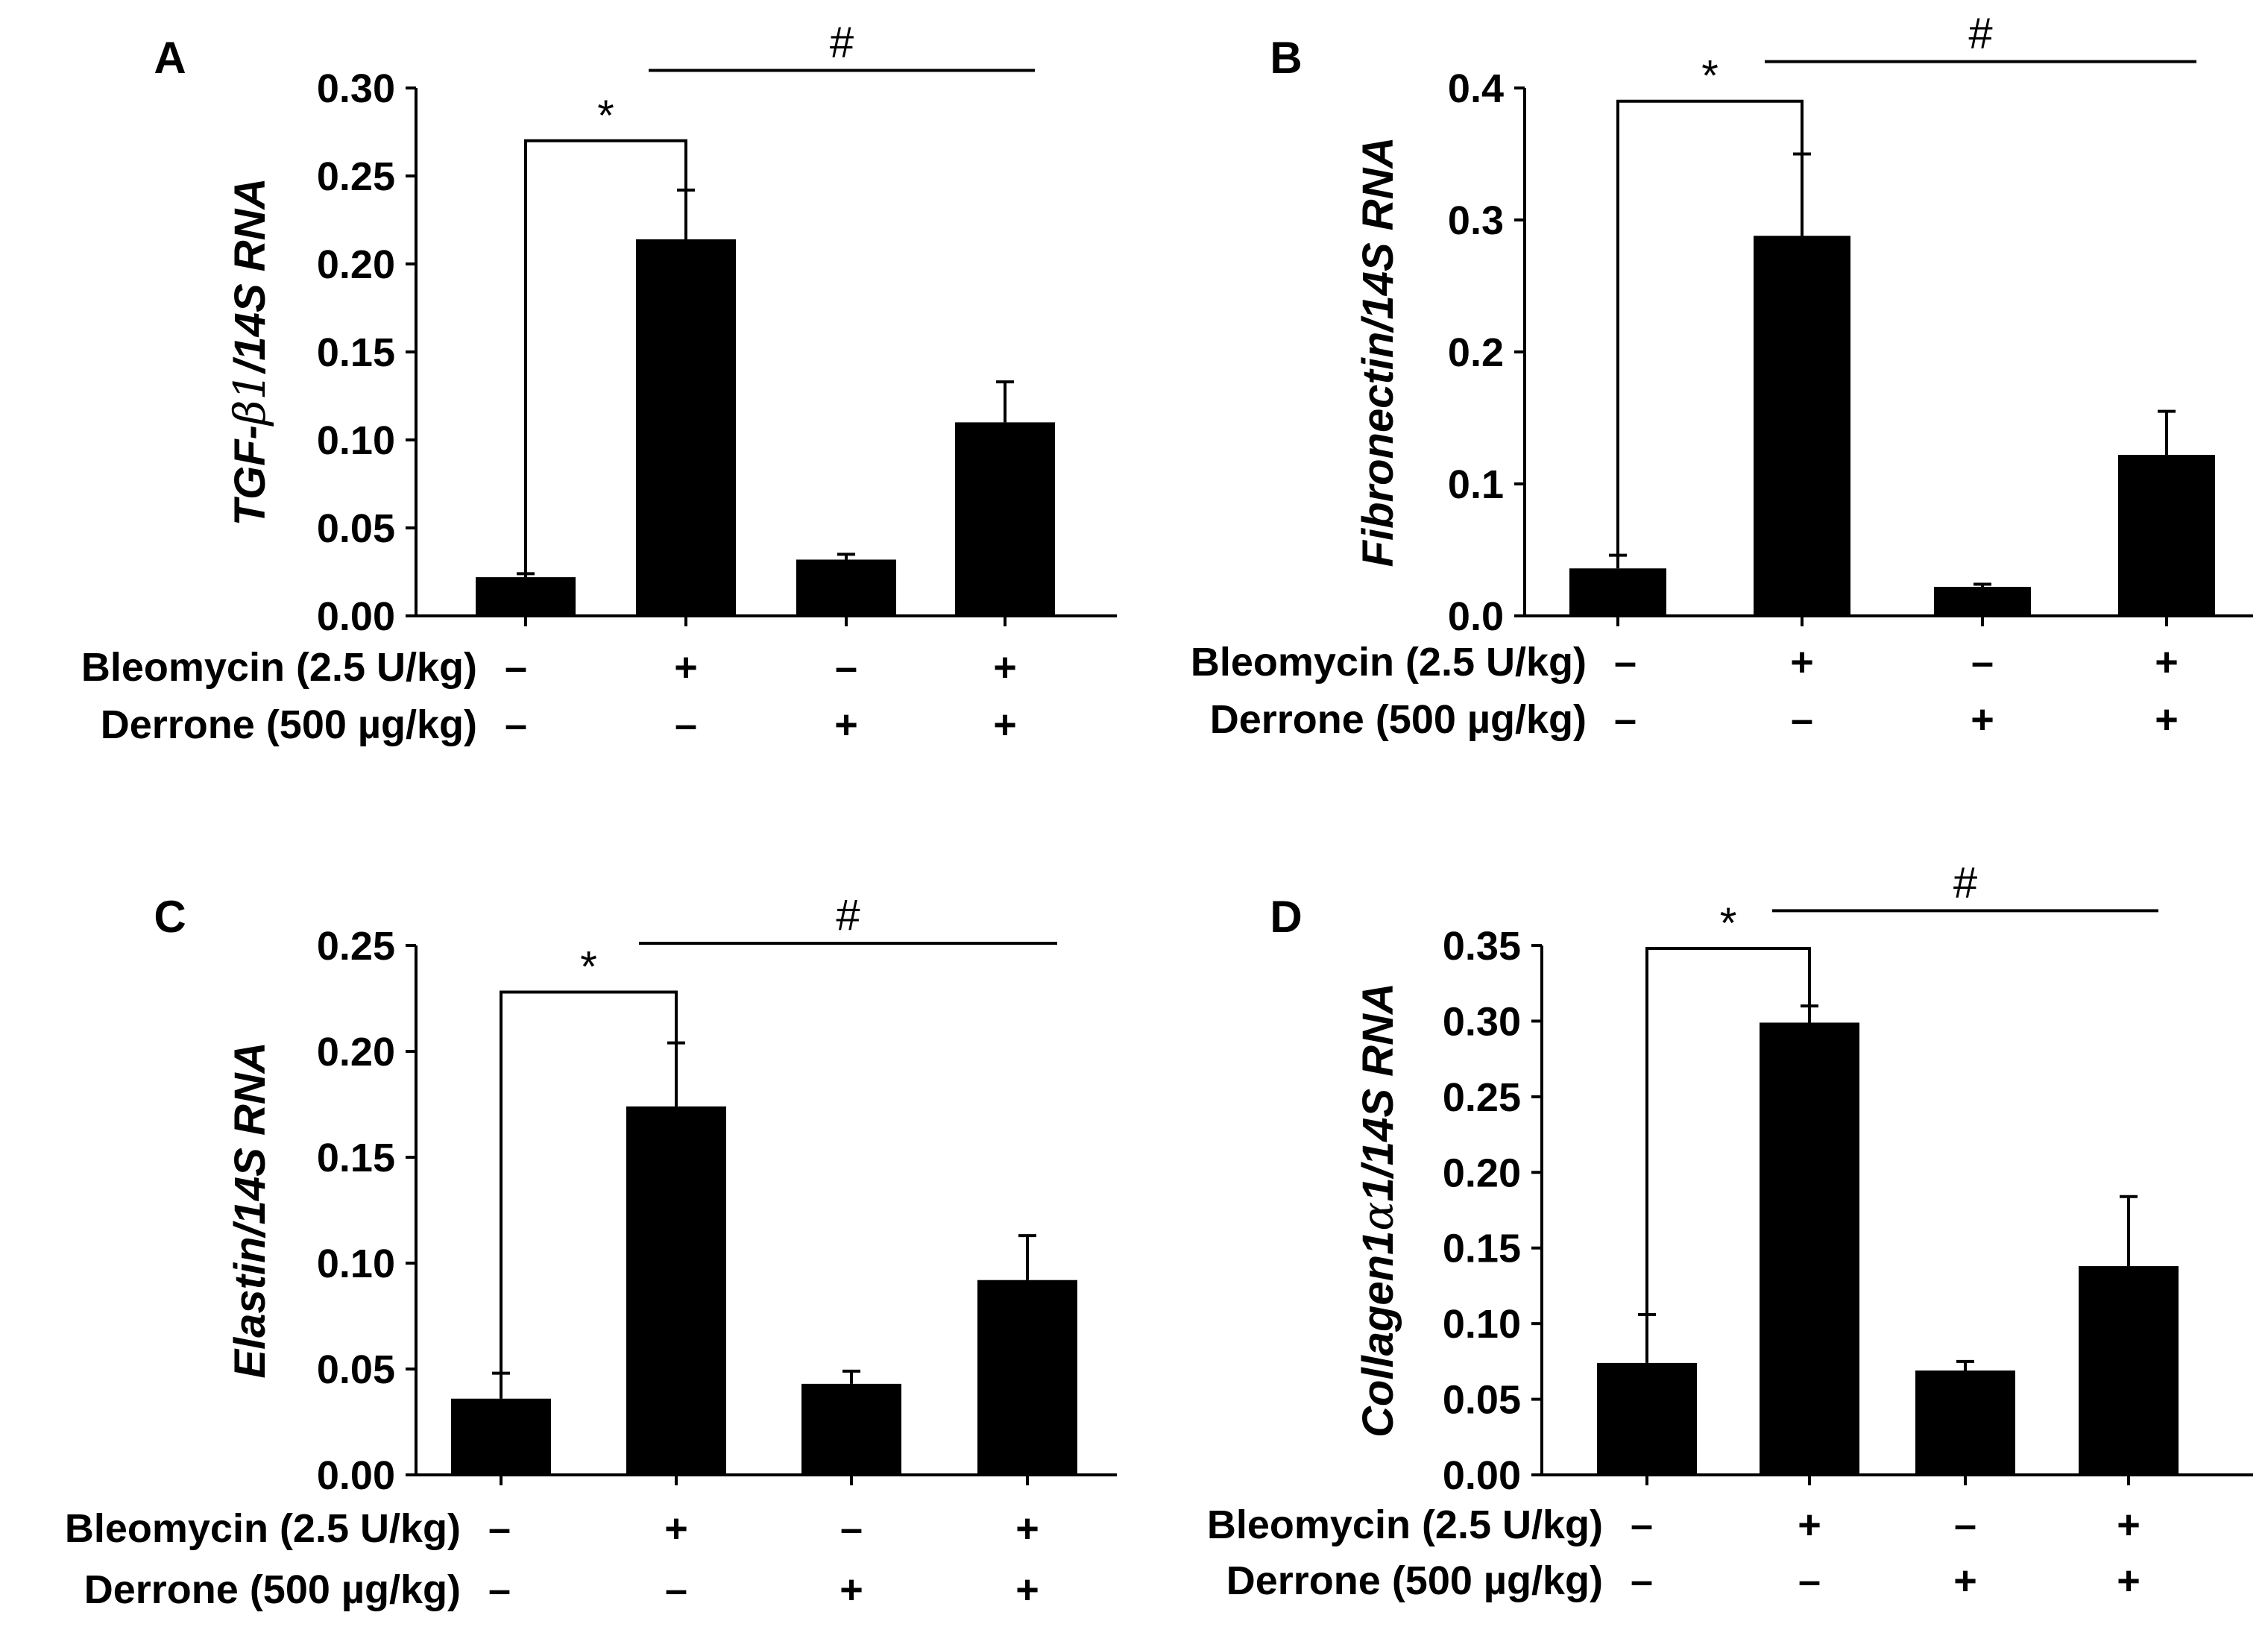 The image size is (2268, 1627). Describe the element at coordinates (170, 58) in the screenshot. I see `panel-a-letter: A` at that location.